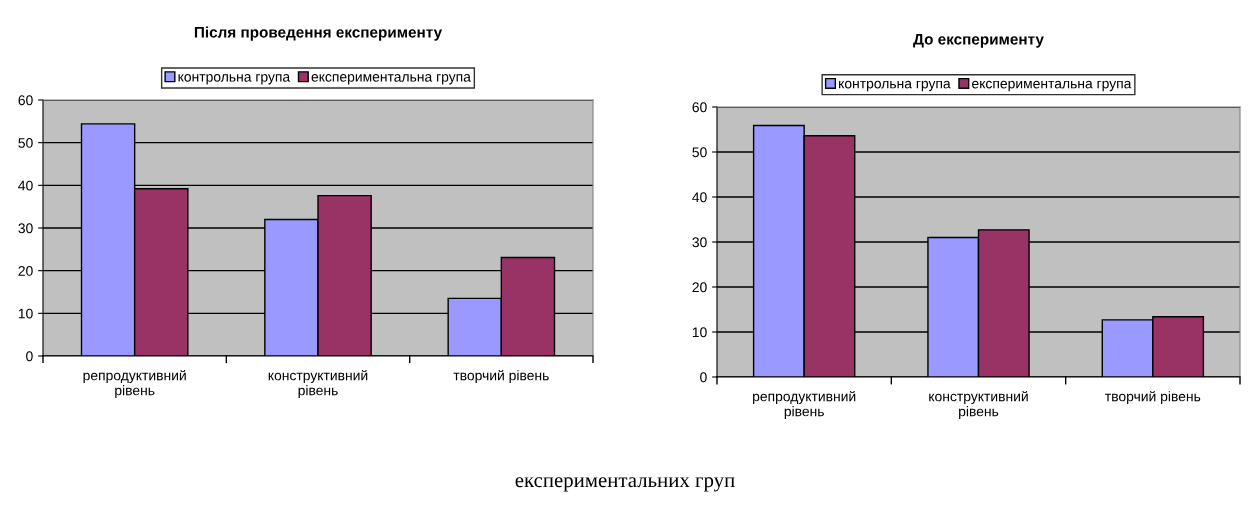  What do you see at coordinates (978, 40) in the screenshot?
I see `chart-title: До експерименту` at bounding box center [978, 40].